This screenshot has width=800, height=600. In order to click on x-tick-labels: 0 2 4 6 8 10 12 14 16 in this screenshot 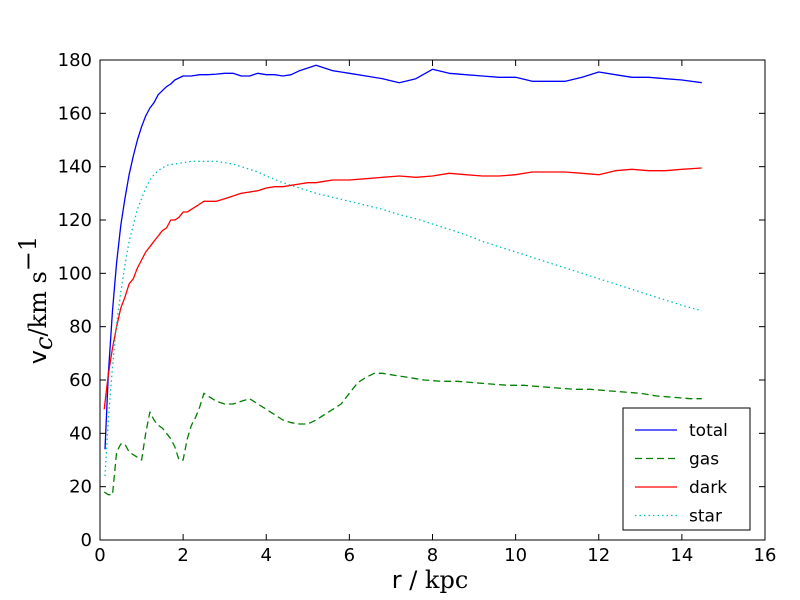, I will do `click(435, 555)`.